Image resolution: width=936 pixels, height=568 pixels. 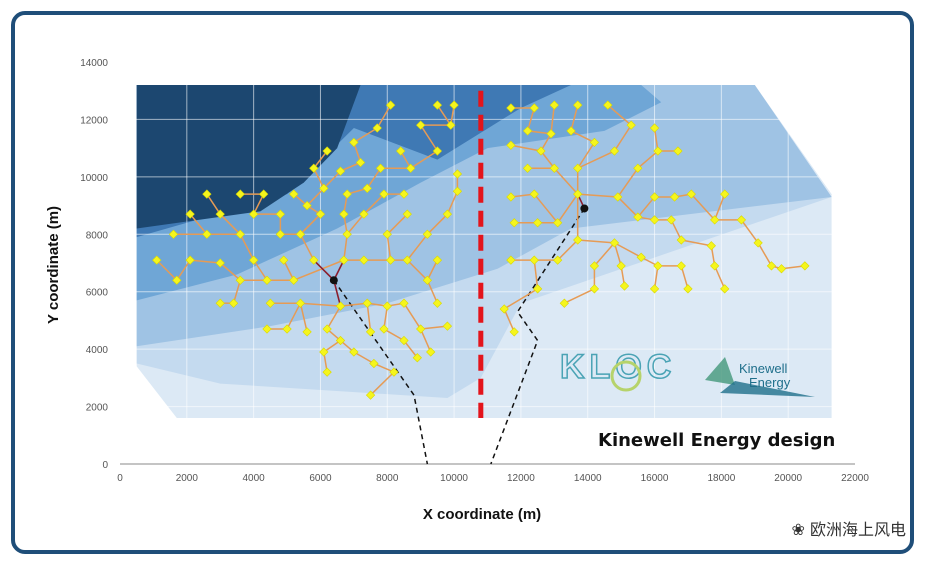 What do you see at coordinates (105, 465) in the screenshot?
I see `y-tick-label: 0` at bounding box center [105, 465].